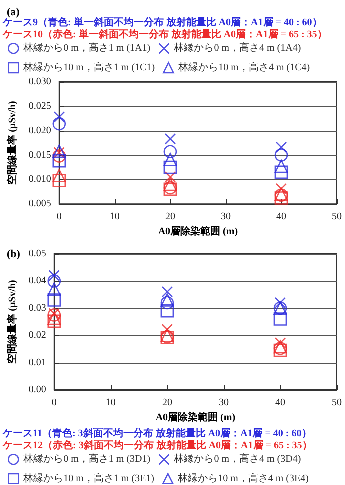 This screenshot has width=345, height=485. What do you see at coordinates (162, 22) in the screenshot?
I see `text: ケース9（青色: 単一斜面不均一分布 放射能量比 A0層：A1層 = 40 : 60）` at bounding box center [162, 22].